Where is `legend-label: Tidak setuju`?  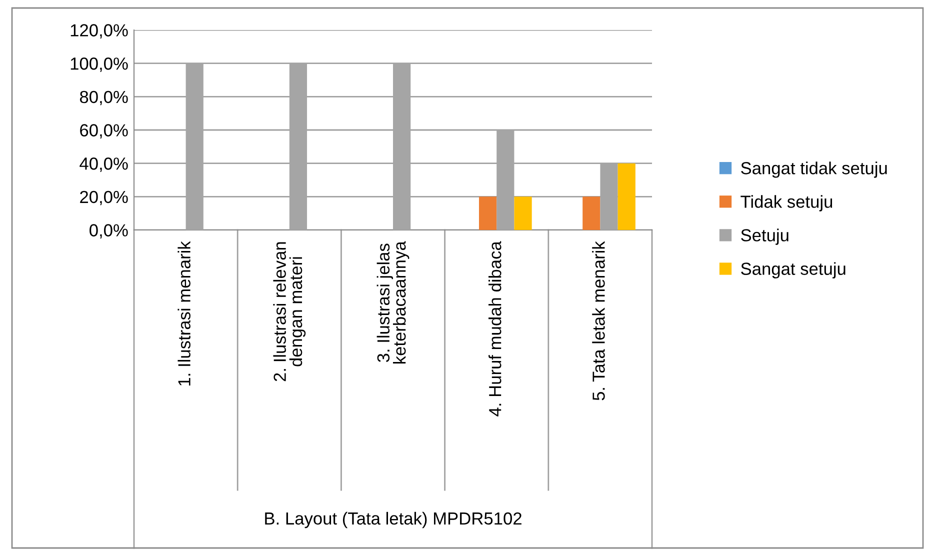
legend-label: Tidak setuju is located at coordinates (786, 203).